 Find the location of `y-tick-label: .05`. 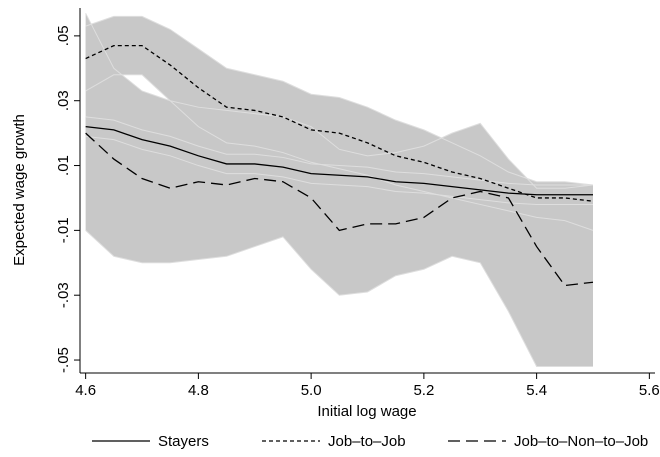

y-tick-label: .05 is located at coordinates (63, 35).